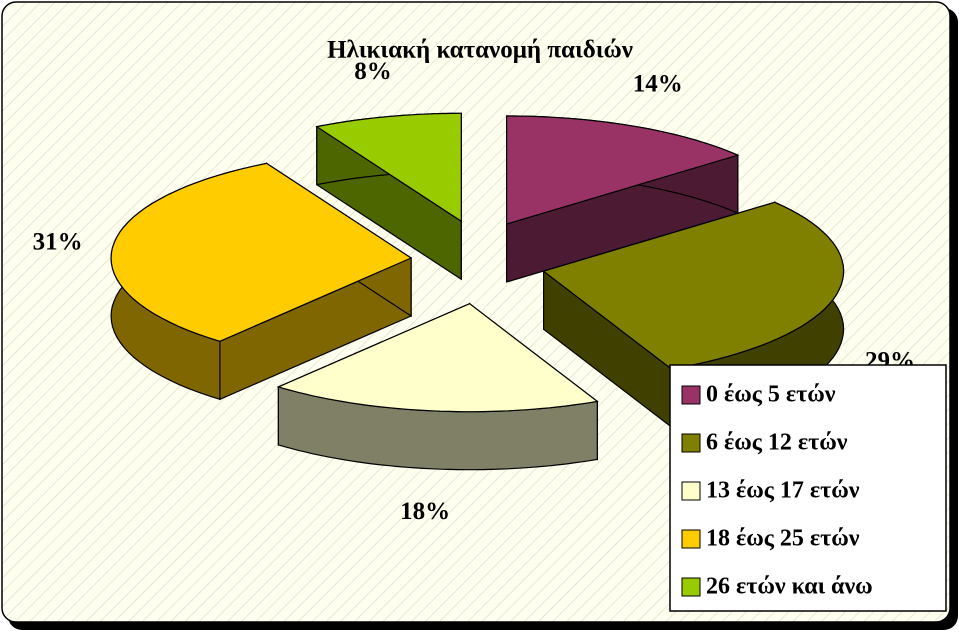 Image resolution: width=962 pixels, height=633 pixels. What do you see at coordinates (373, 71) in the screenshot?
I see `data-label: 8%` at bounding box center [373, 71].